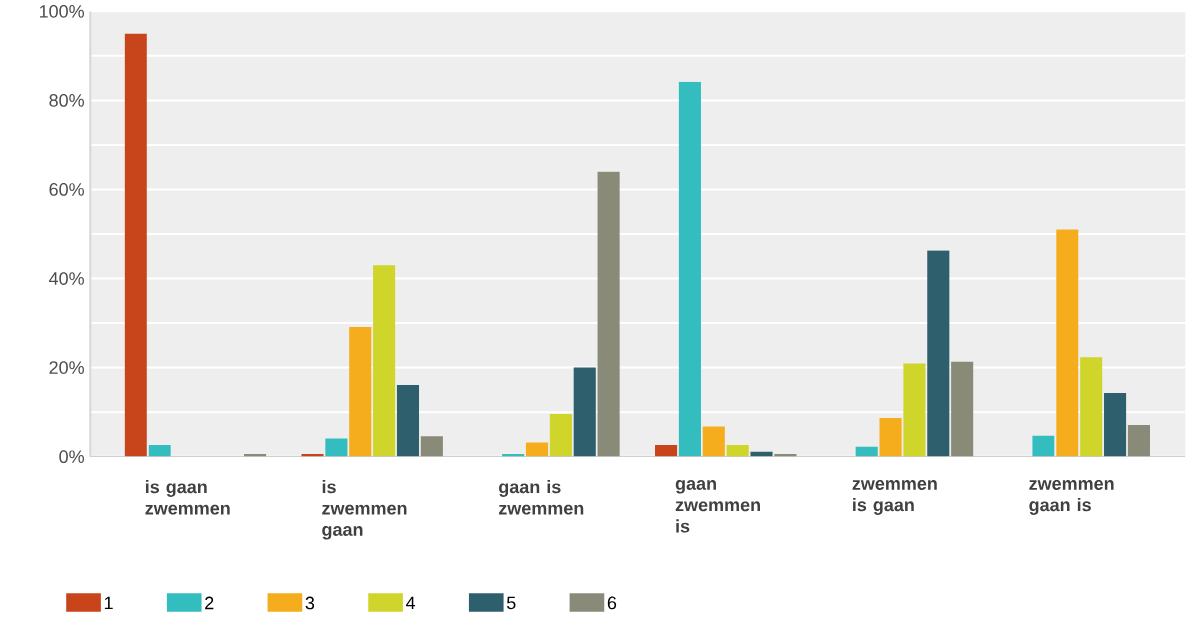  I want to click on legend-label: 2, so click(209, 603).